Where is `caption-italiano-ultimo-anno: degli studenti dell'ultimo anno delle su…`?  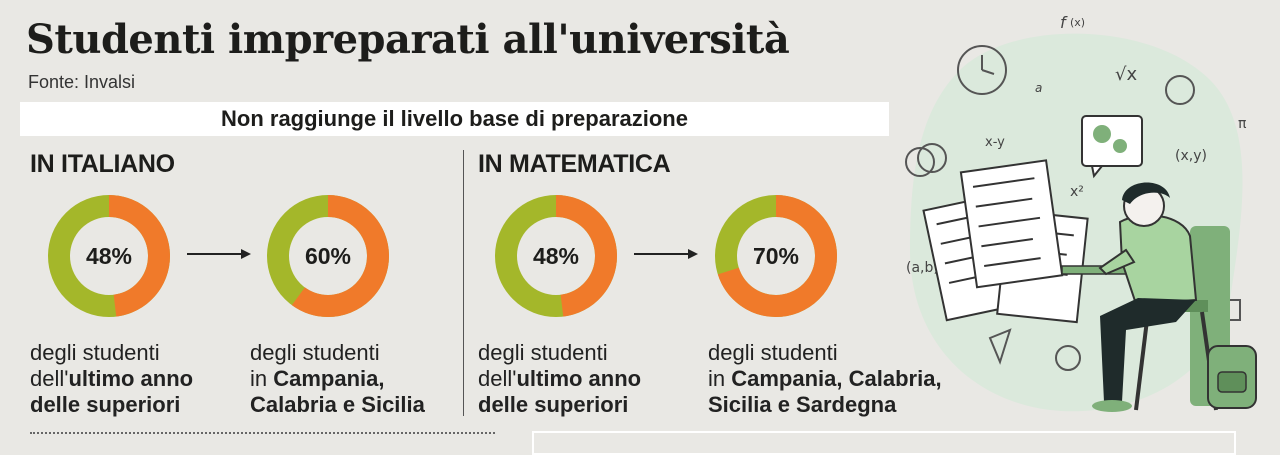 caption-italiano-ultimo-anno: degli studenti dell'ultimo anno delle su… is located at coordinates (112, 378).